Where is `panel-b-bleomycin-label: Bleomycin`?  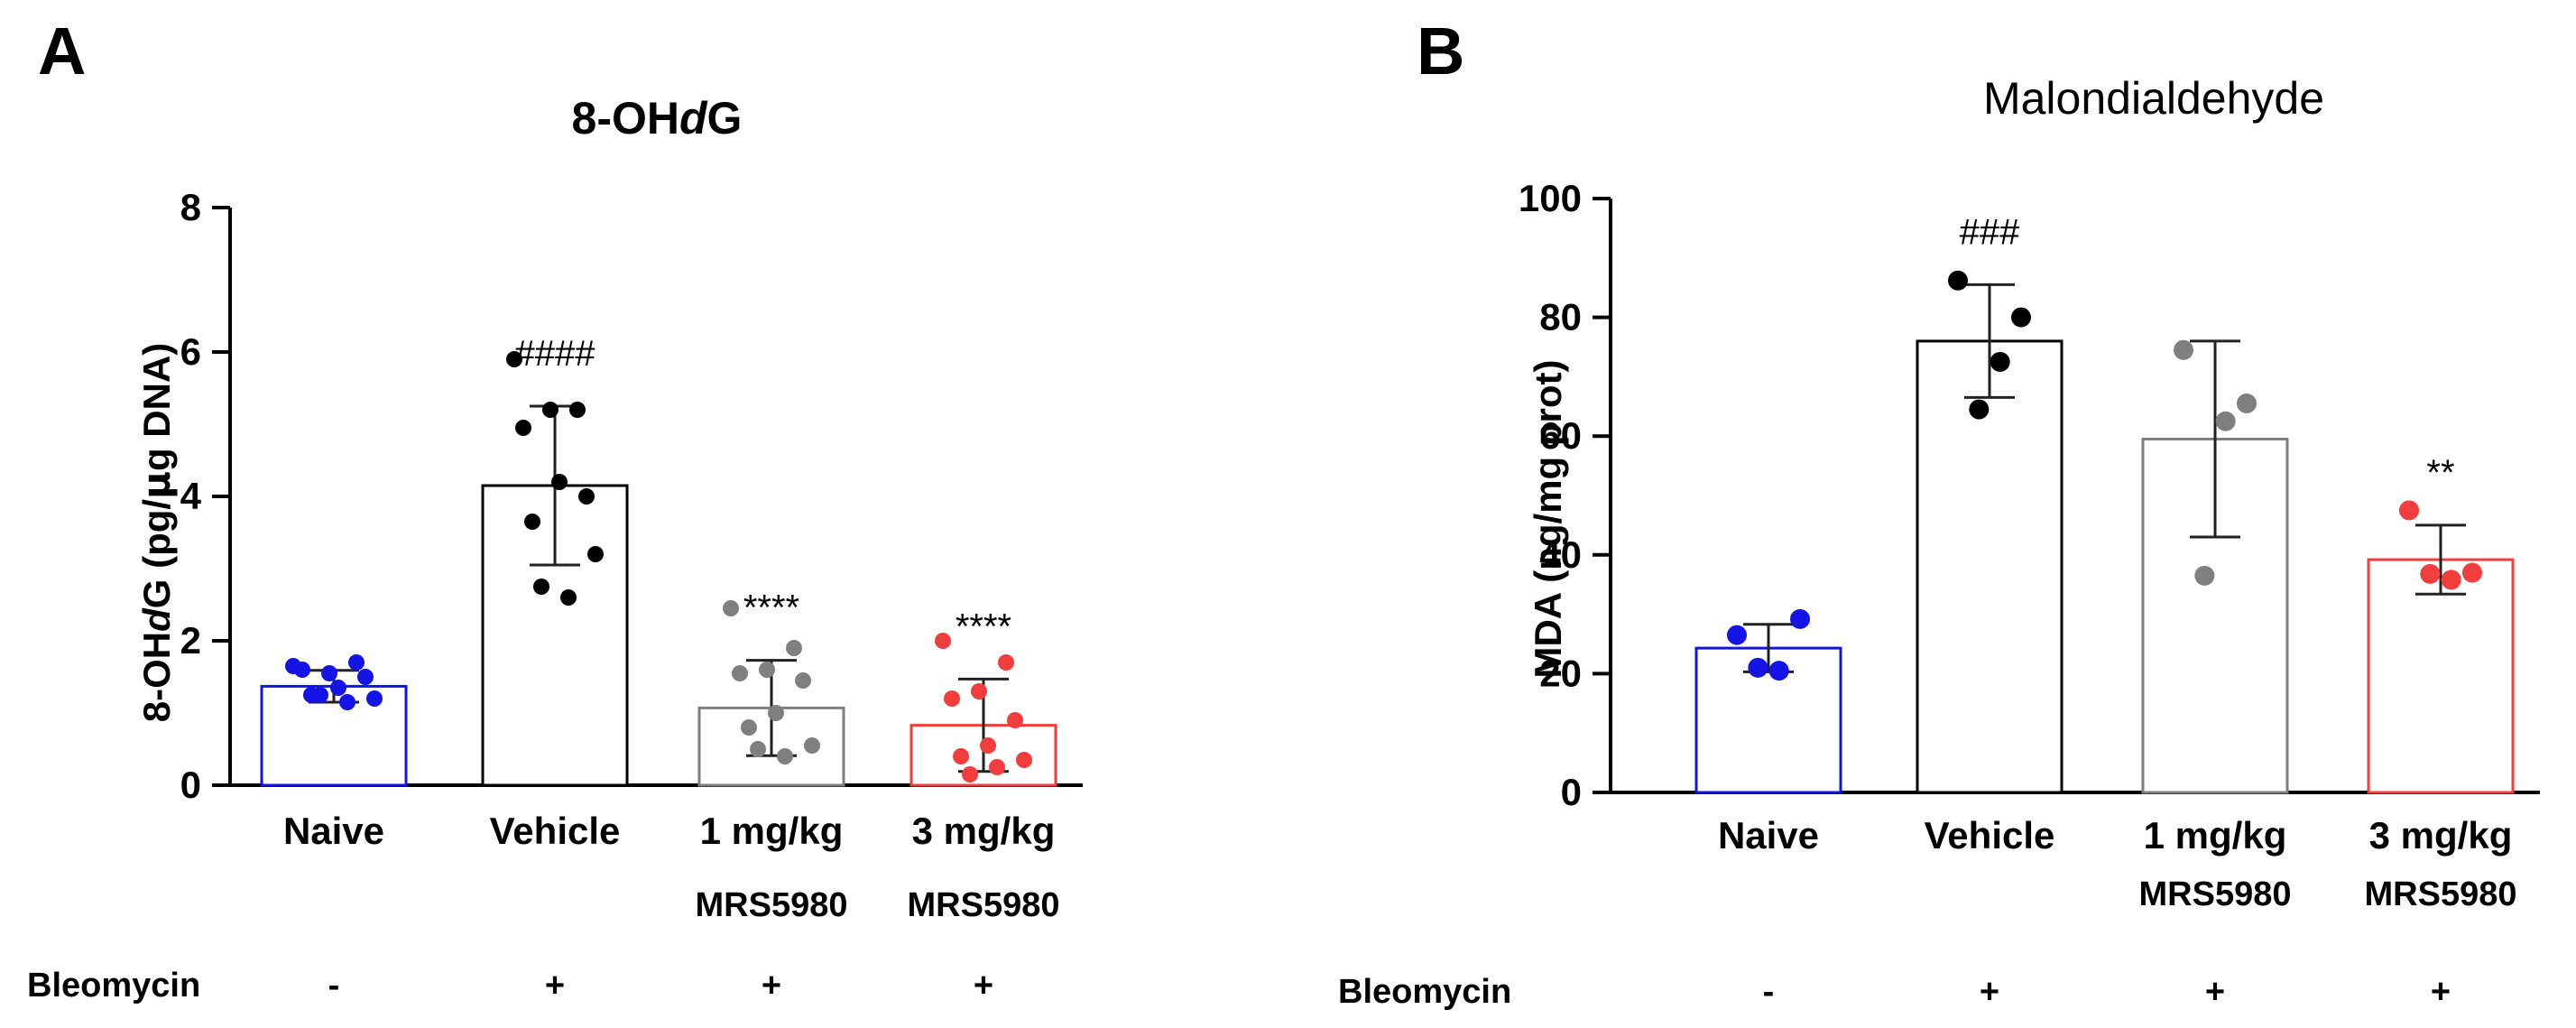
panel-b-bleomycin-label: Bleomycin is located at coordinates (1424, 992).